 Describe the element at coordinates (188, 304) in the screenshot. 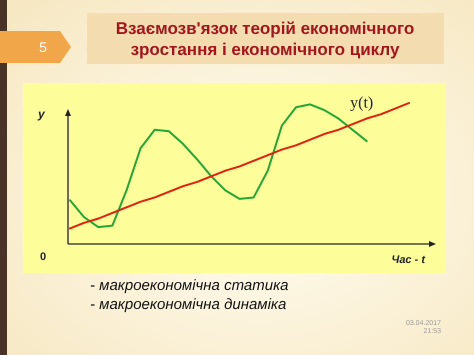

I see `text: - макроекономічна динаміка` at that location.